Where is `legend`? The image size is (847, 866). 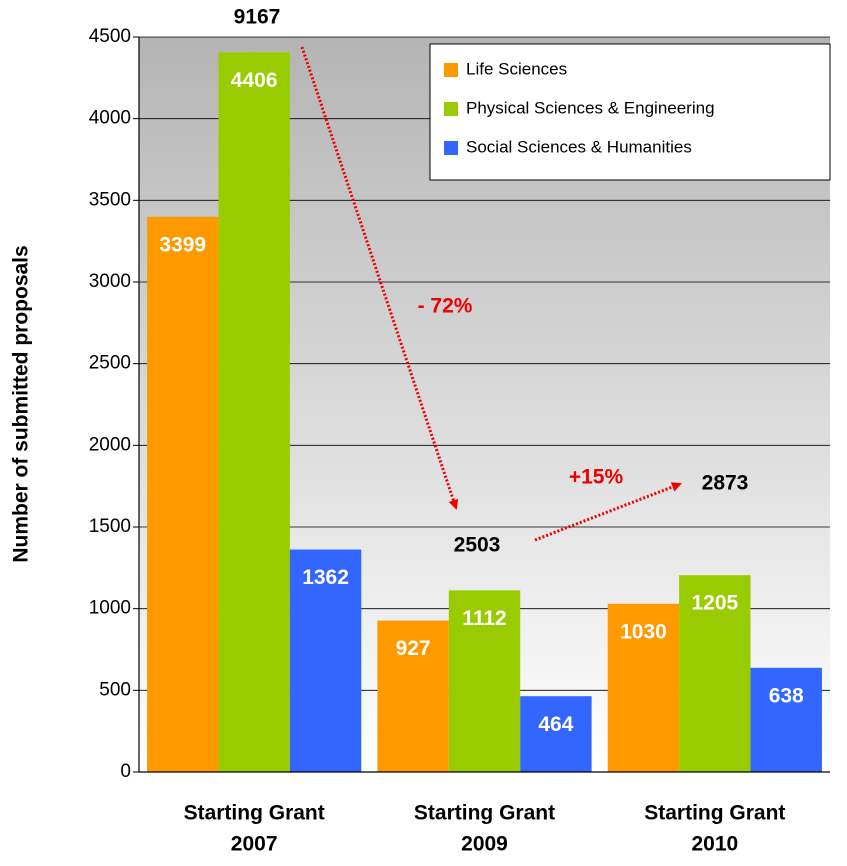 legend is located at coordinates (630, 112).